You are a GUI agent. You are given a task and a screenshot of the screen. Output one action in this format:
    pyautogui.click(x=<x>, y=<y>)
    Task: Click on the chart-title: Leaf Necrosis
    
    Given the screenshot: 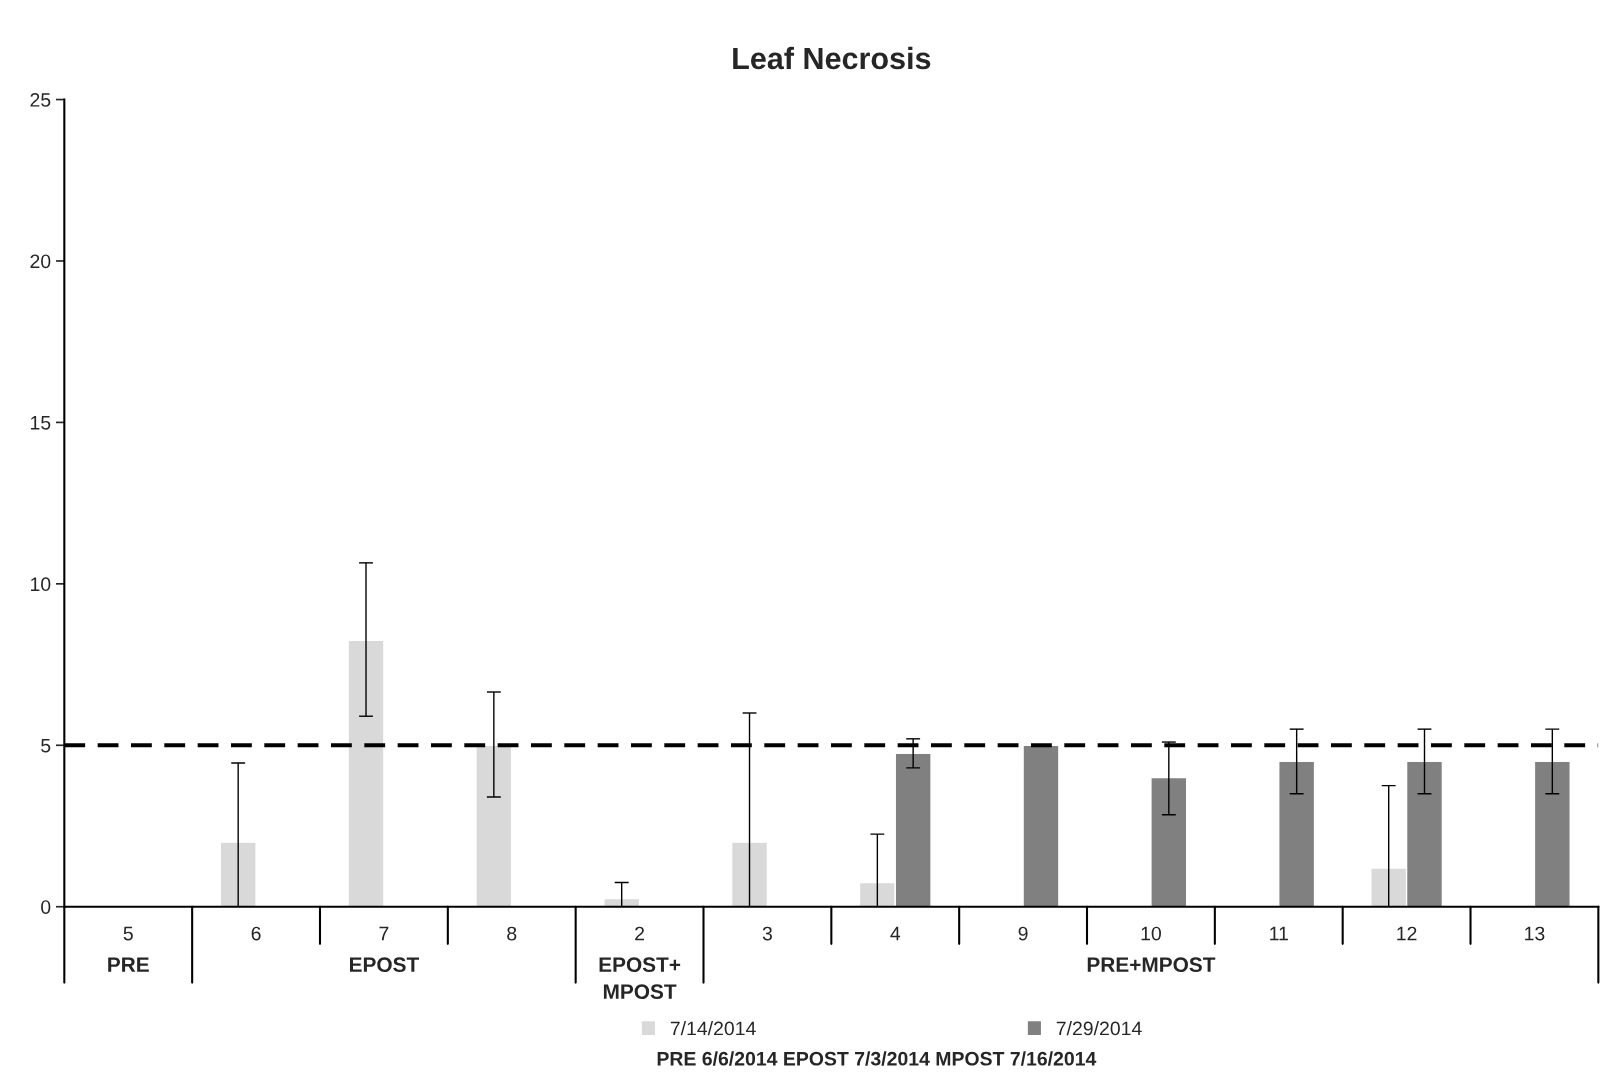 What is the action you would take?
    pyautogui.click(x=832, y=58)
    